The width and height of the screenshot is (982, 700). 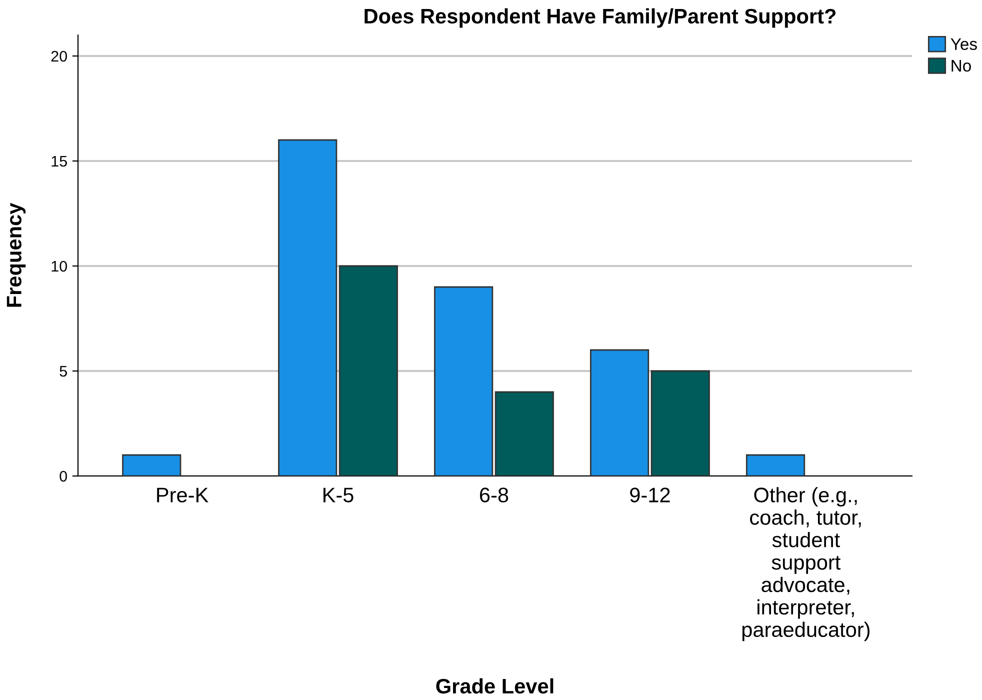 What do you see at coordinates (59, 266) in the screenshot?
I see `y-tick-label: 10` at bounding box center [59, 266].